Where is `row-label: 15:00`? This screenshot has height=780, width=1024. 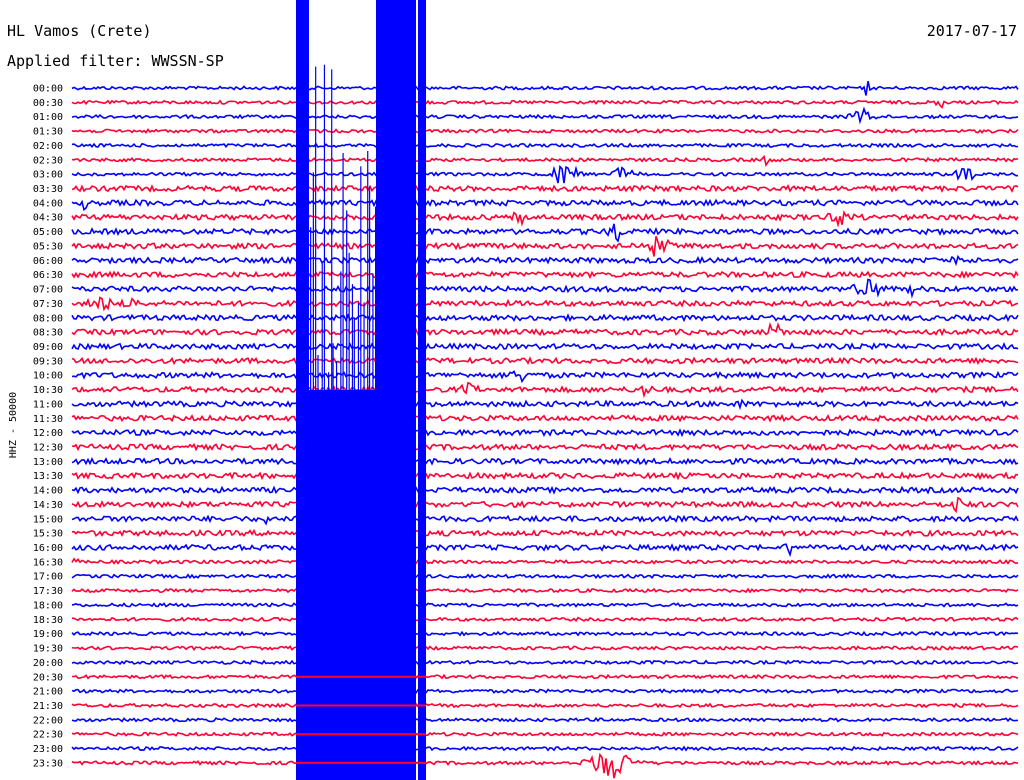 row-label: 15:00 is located at coordinates (48, 519).